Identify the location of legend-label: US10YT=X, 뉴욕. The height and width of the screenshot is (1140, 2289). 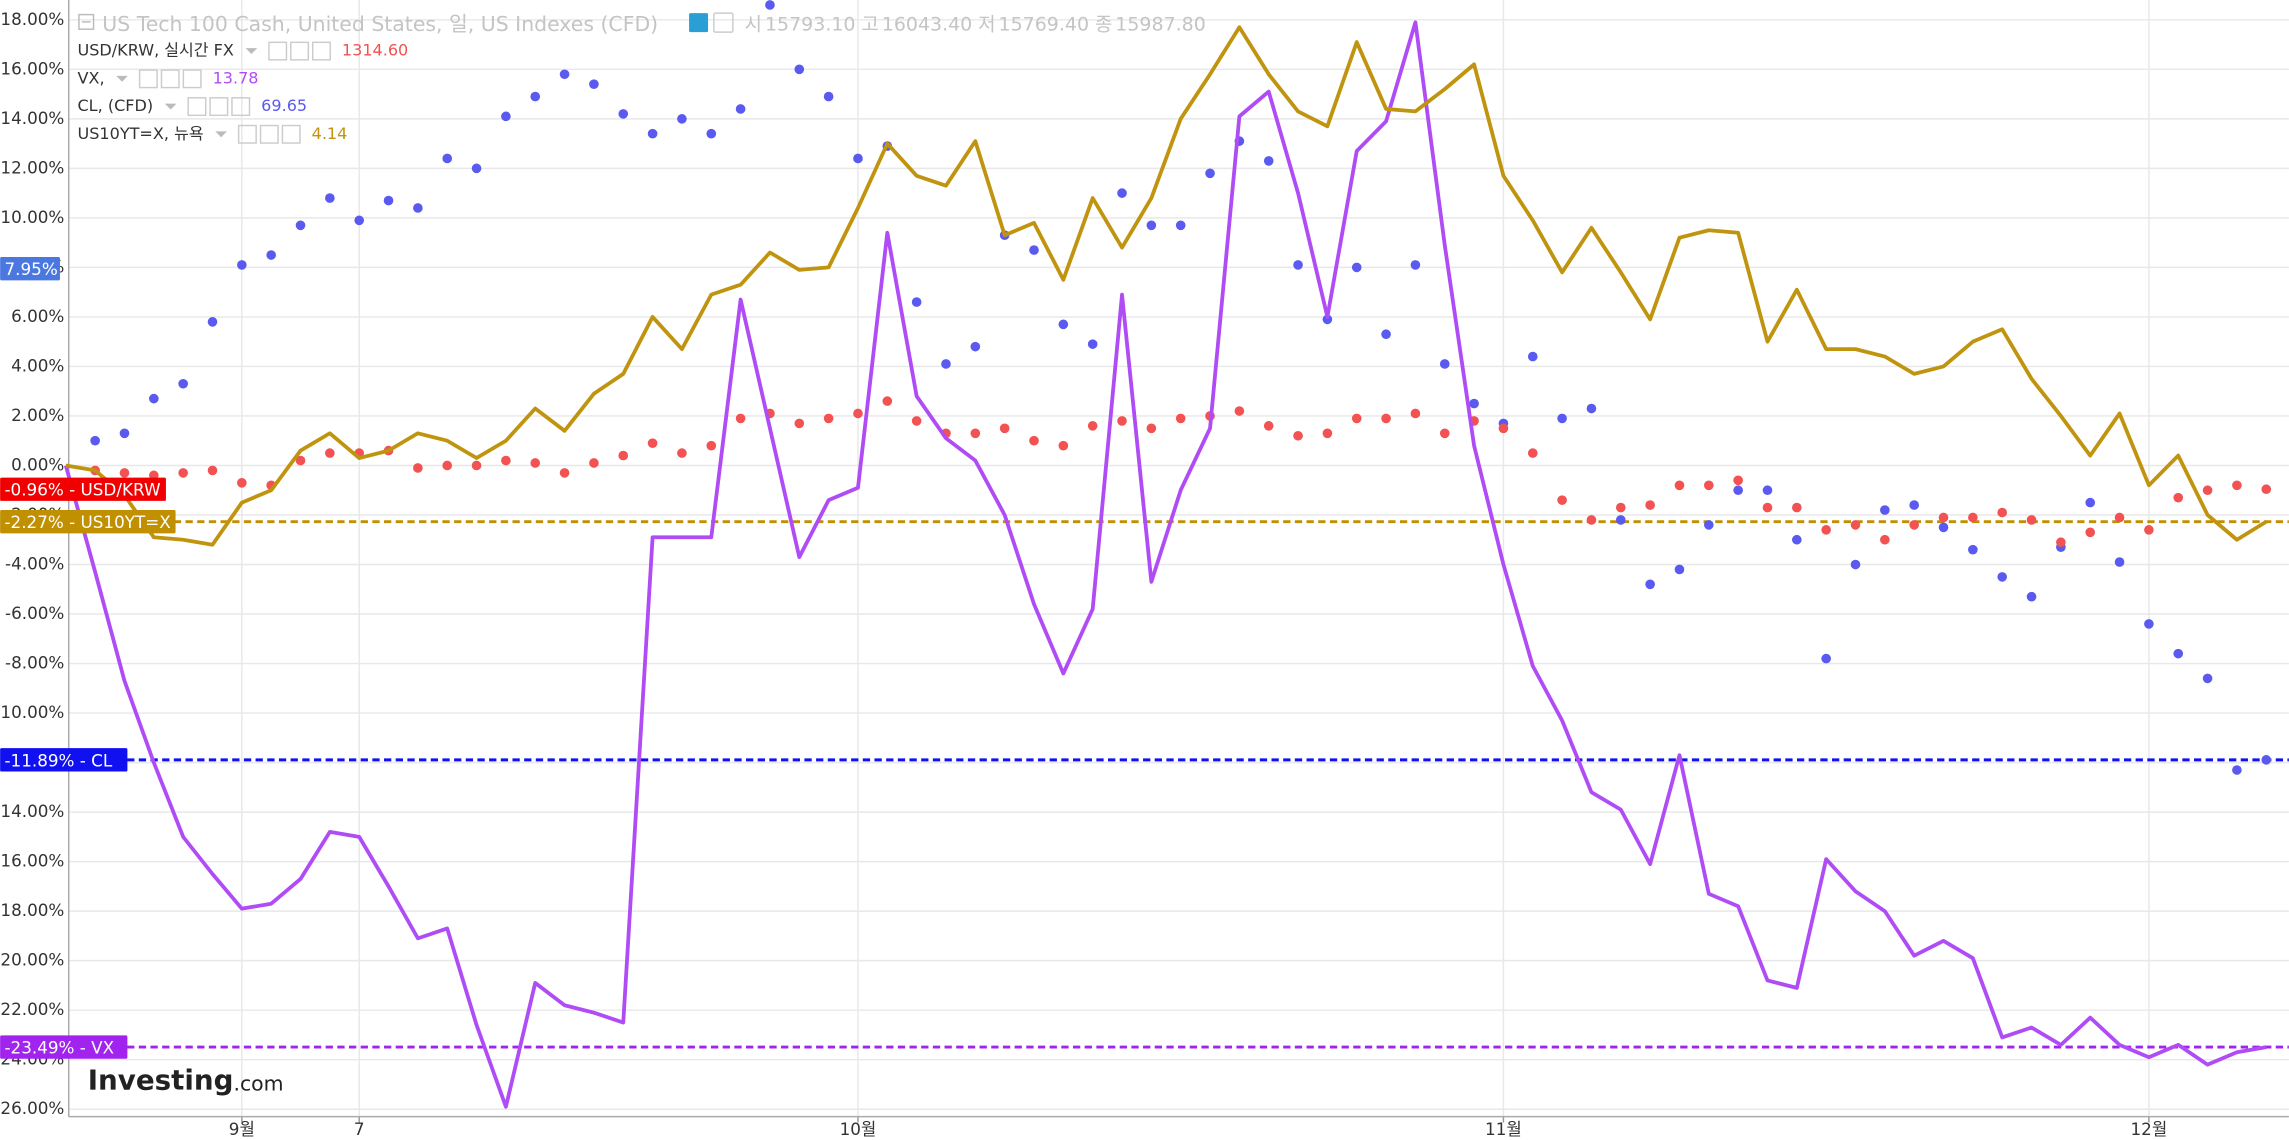
(140, 133).